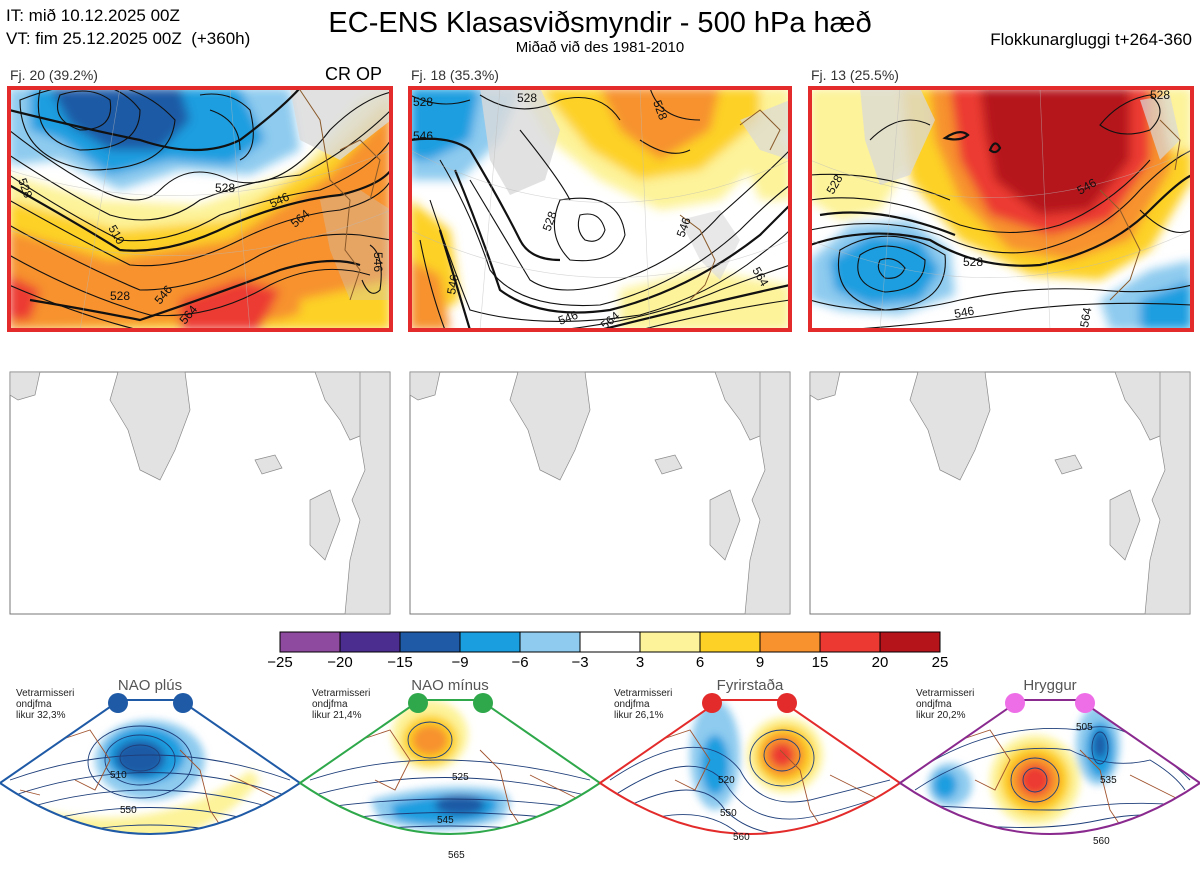  What do you see at coordinates (460, 777) in the screenshot?
I see `svg-text: 525` at bounding box center [460, 777].